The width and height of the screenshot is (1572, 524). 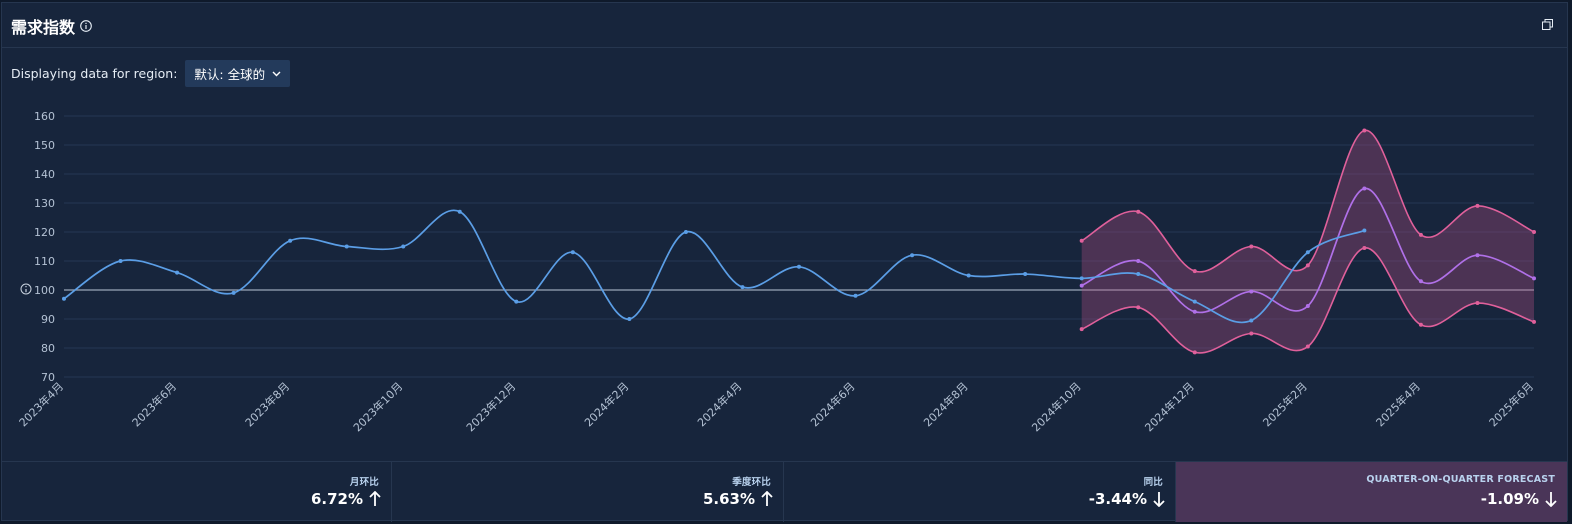 What do you see at coordinates (719, 404) in the screenshot?
I see `x-tick-label: 2024年4月` at bounding box center [719, 404].